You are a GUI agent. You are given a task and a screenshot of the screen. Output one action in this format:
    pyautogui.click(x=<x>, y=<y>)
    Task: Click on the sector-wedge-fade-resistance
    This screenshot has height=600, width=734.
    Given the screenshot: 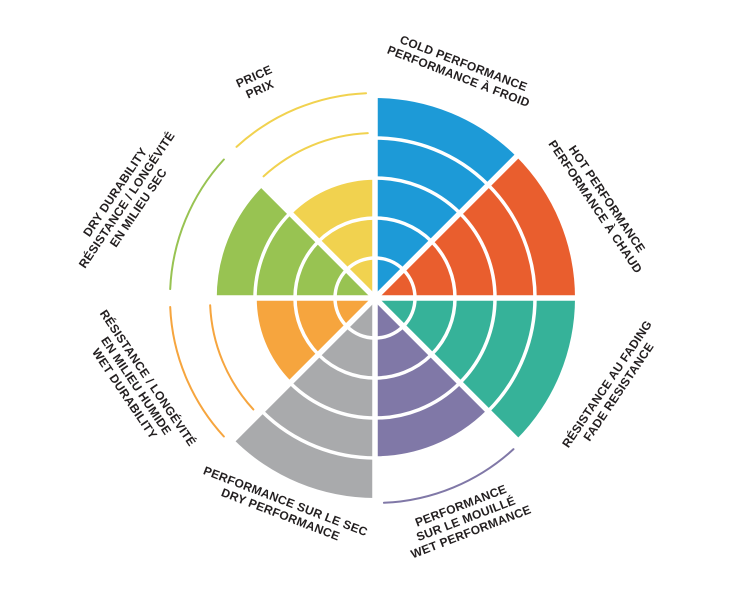 What is the action you would take?
    pyautogui.click(x=475, y=369)
    